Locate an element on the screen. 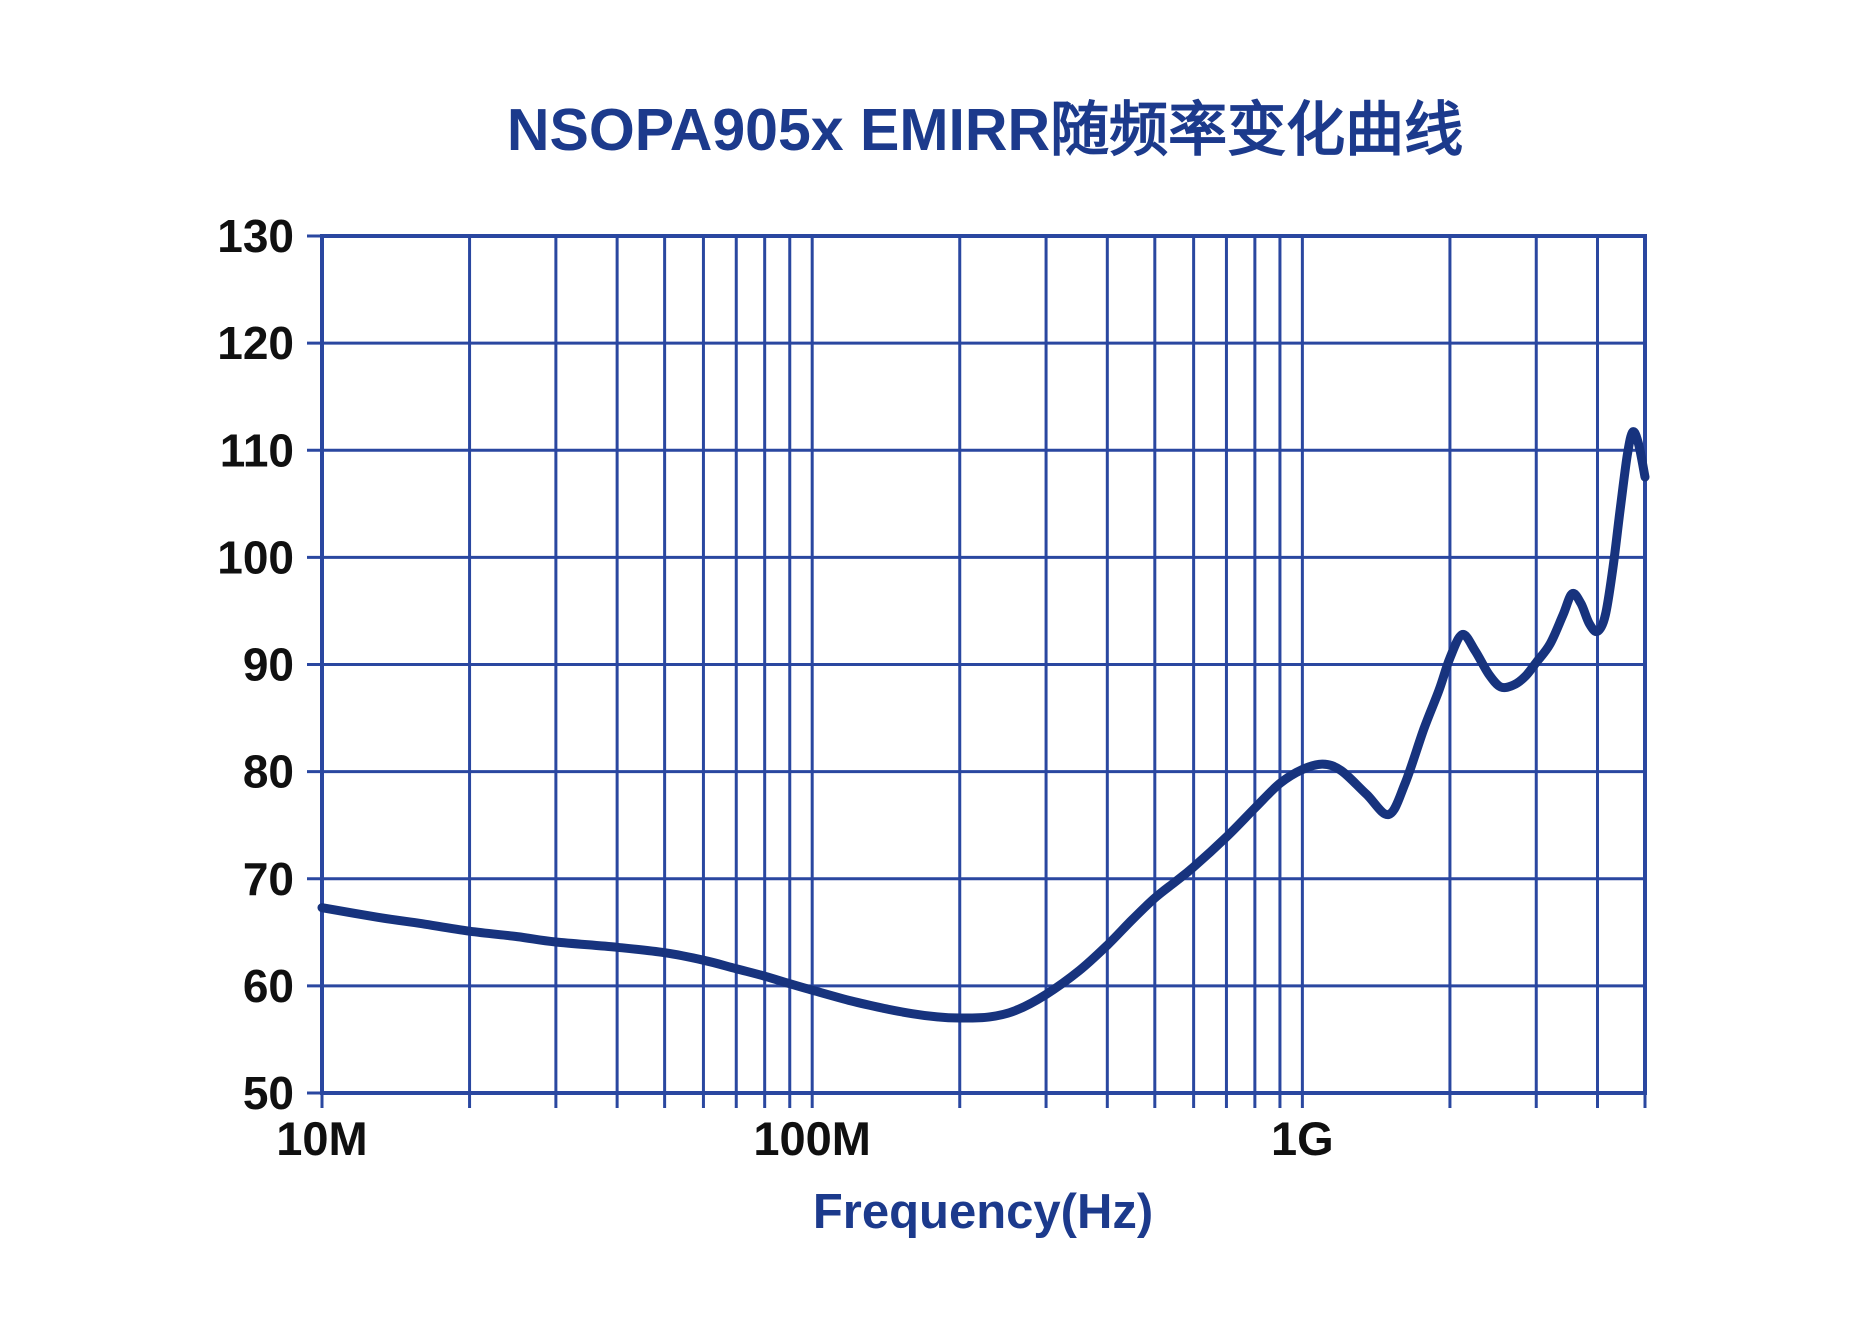 This screenshot has width=1876, height=1329. x-tick-label: 1G is located at coordinates (1302, 1138).